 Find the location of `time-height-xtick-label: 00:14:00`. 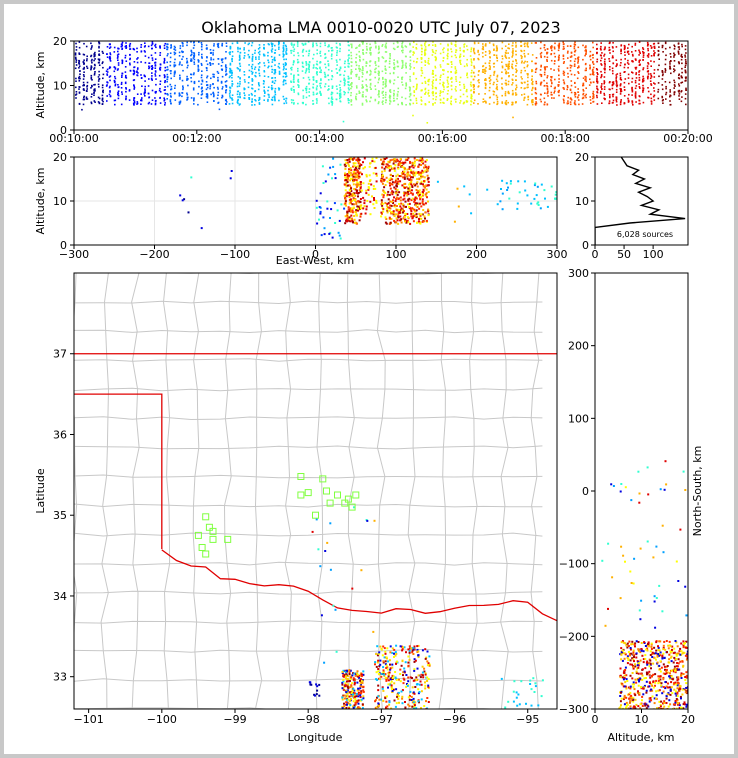

time-height-xtick-label: 00:14:00 is located at coordinates (319, 138).